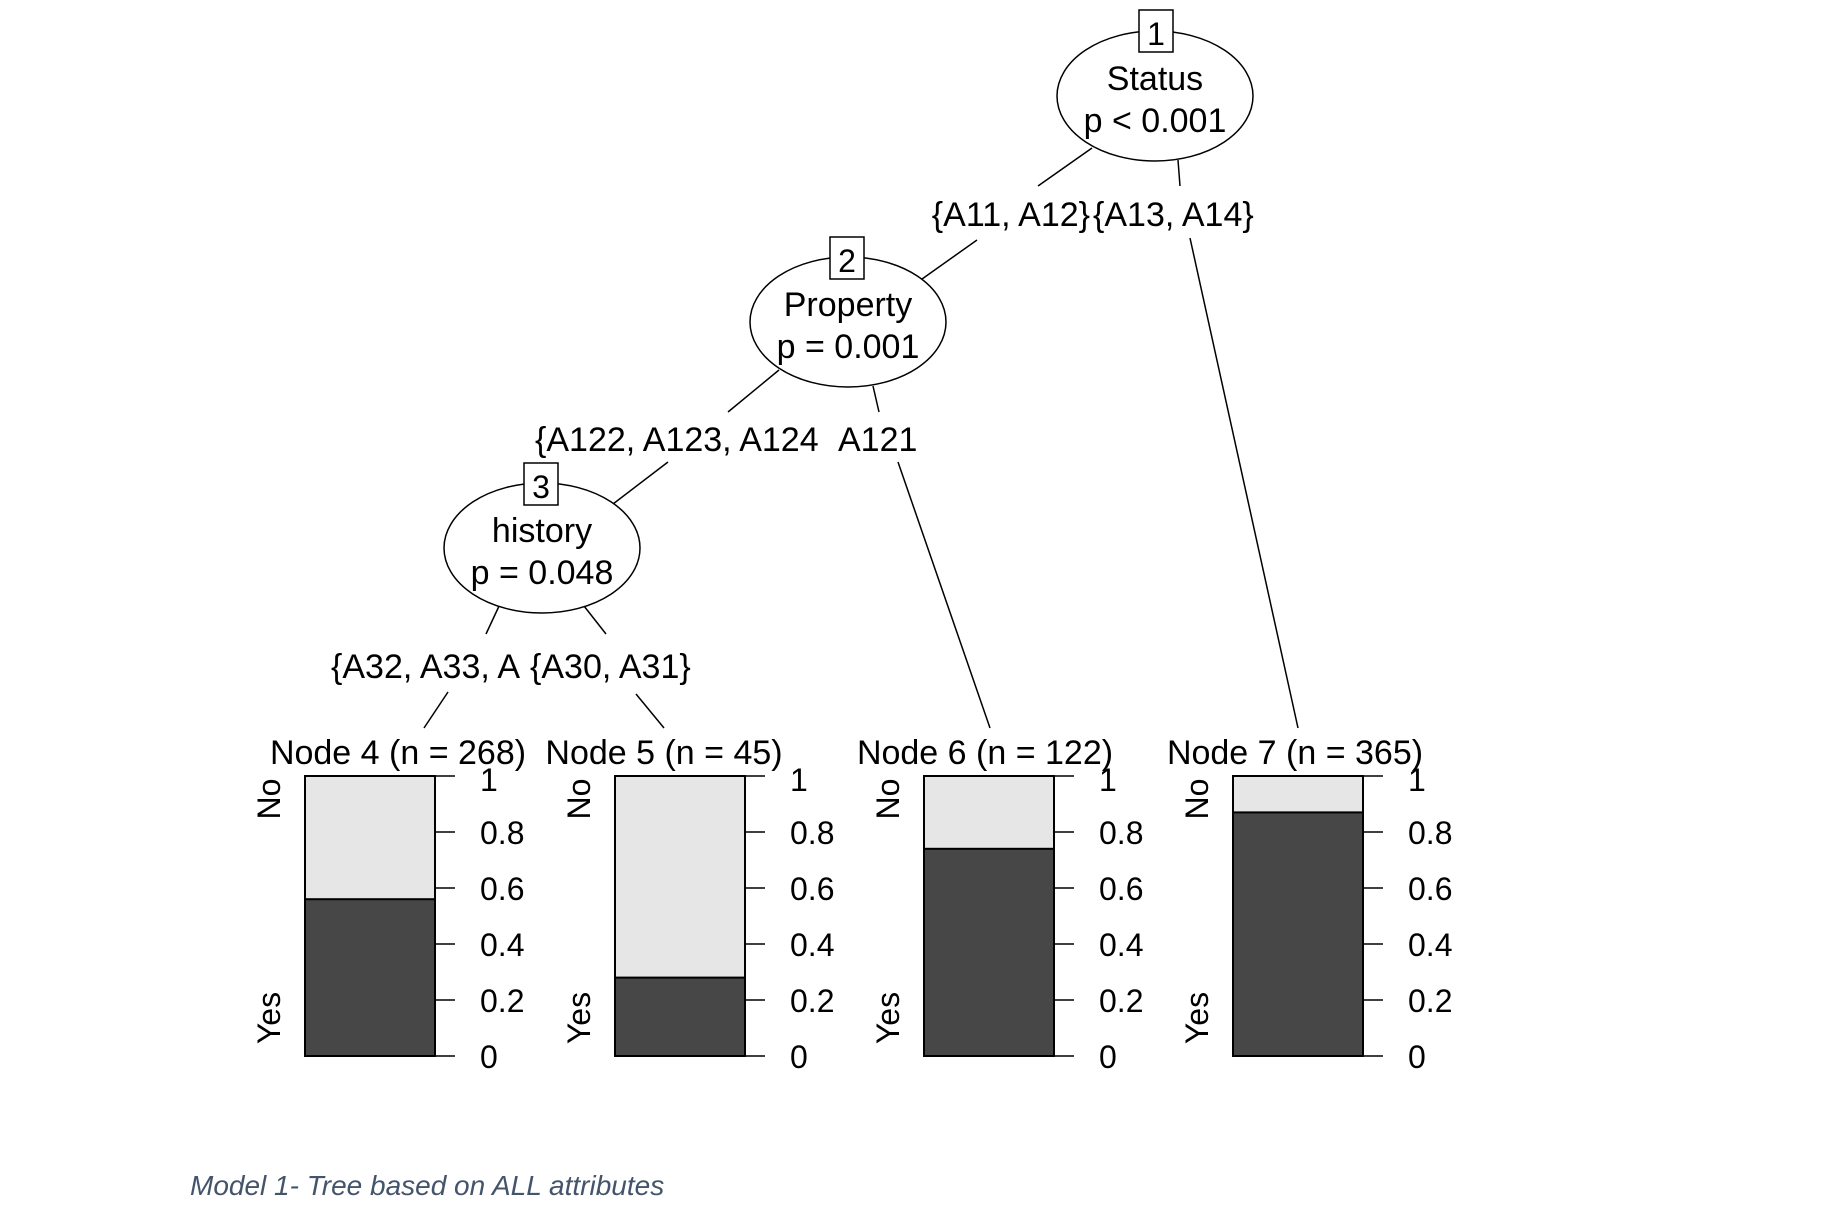 This screenshot has height=1228, width=1844. I want to click on terminal-5-tick-0.4: 0.4, so click(812, 945).